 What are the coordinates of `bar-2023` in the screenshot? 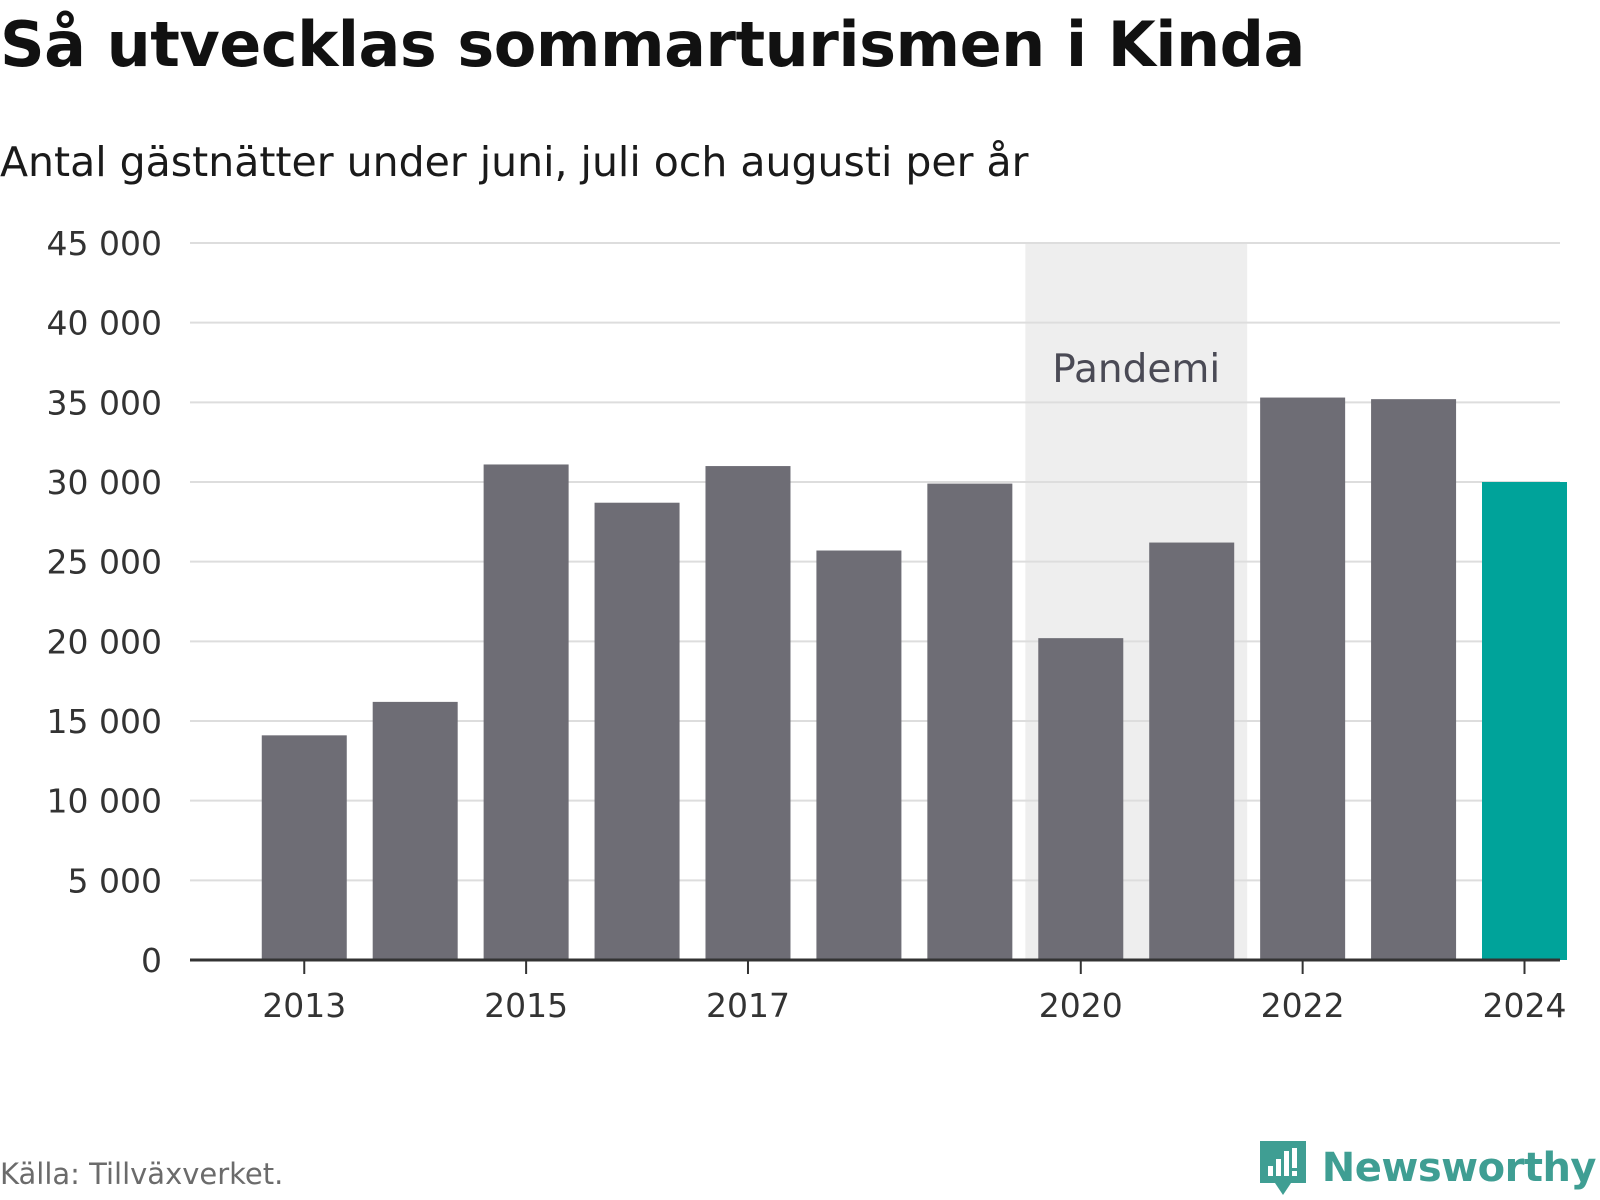 It's located at (1414, 679).